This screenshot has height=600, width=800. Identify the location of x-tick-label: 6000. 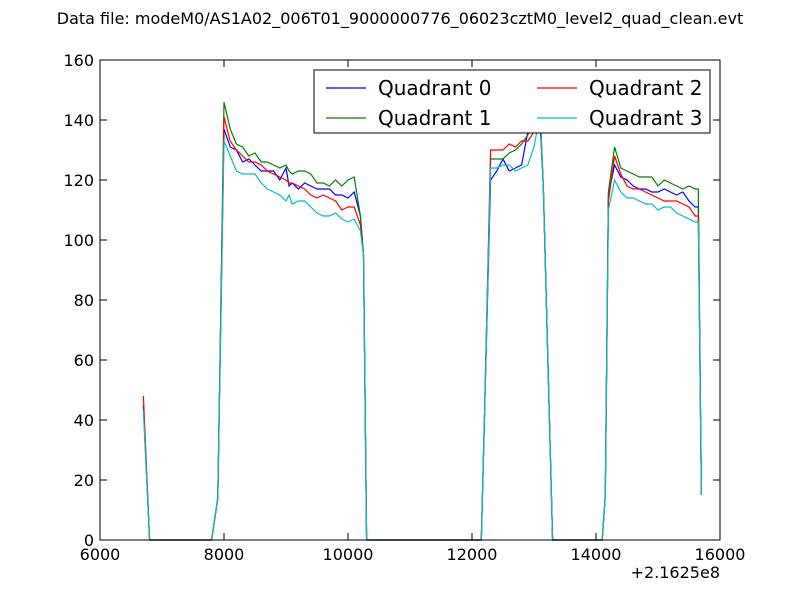
(100, 554).